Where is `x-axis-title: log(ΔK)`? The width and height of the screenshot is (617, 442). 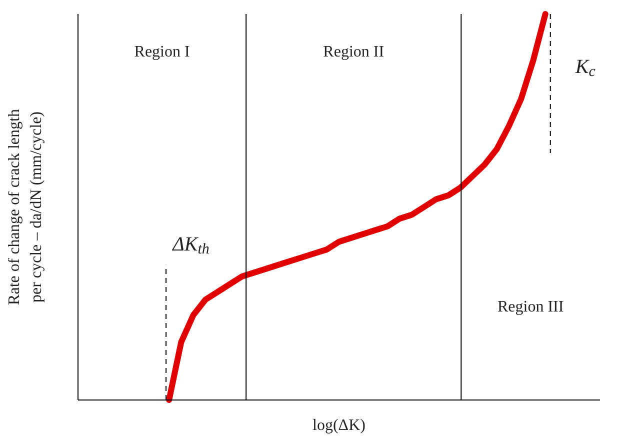
x-axis-title: log(ΔK) is located at coordinates (339, 425).